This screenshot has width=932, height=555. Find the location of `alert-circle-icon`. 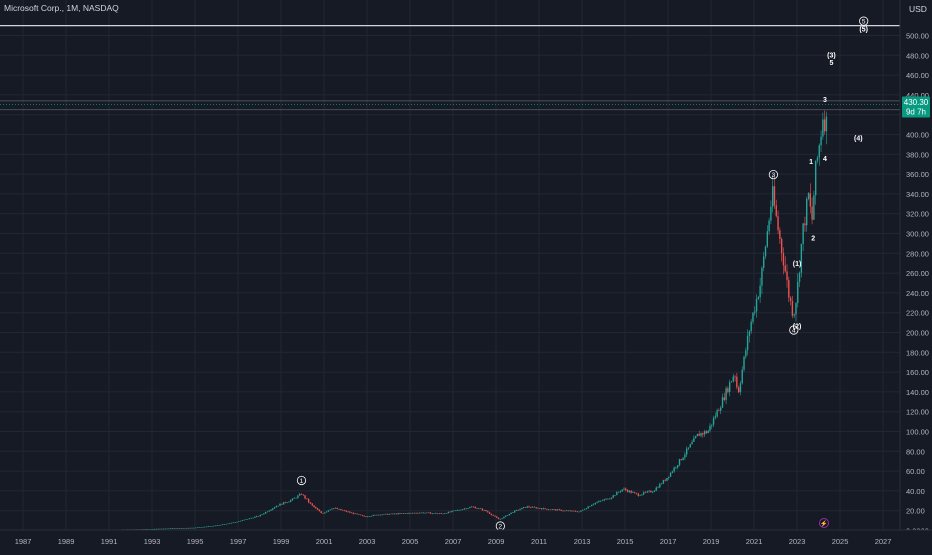

alert-circle-icon is located at coordinates (824, 523).